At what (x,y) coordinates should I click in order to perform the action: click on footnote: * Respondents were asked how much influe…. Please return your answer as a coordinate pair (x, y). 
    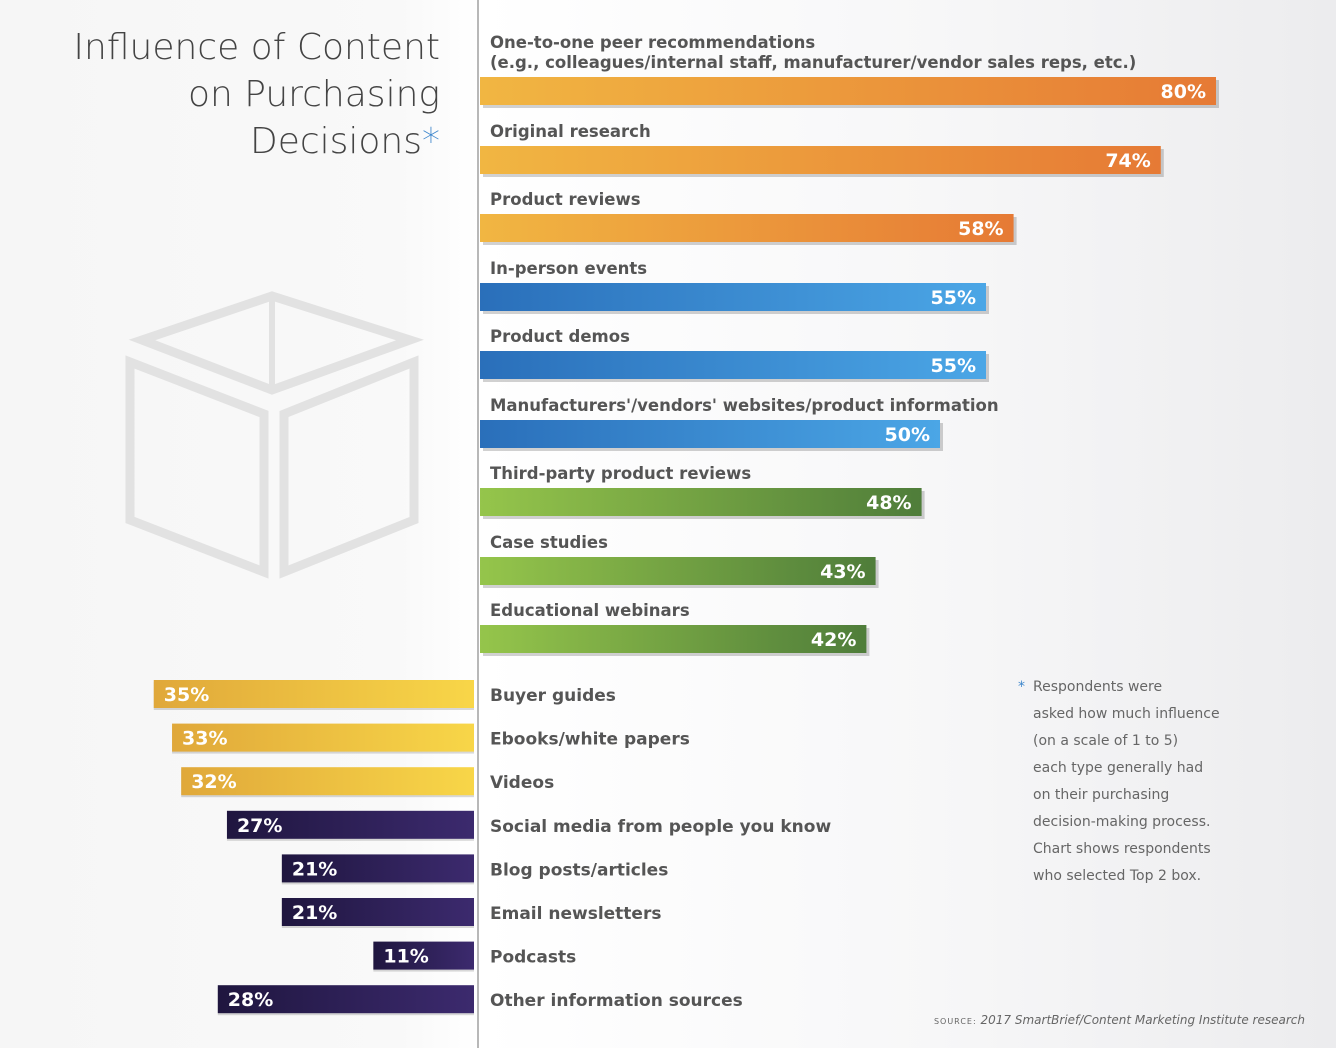
    Looking at the image, I should click on (1123, 782).